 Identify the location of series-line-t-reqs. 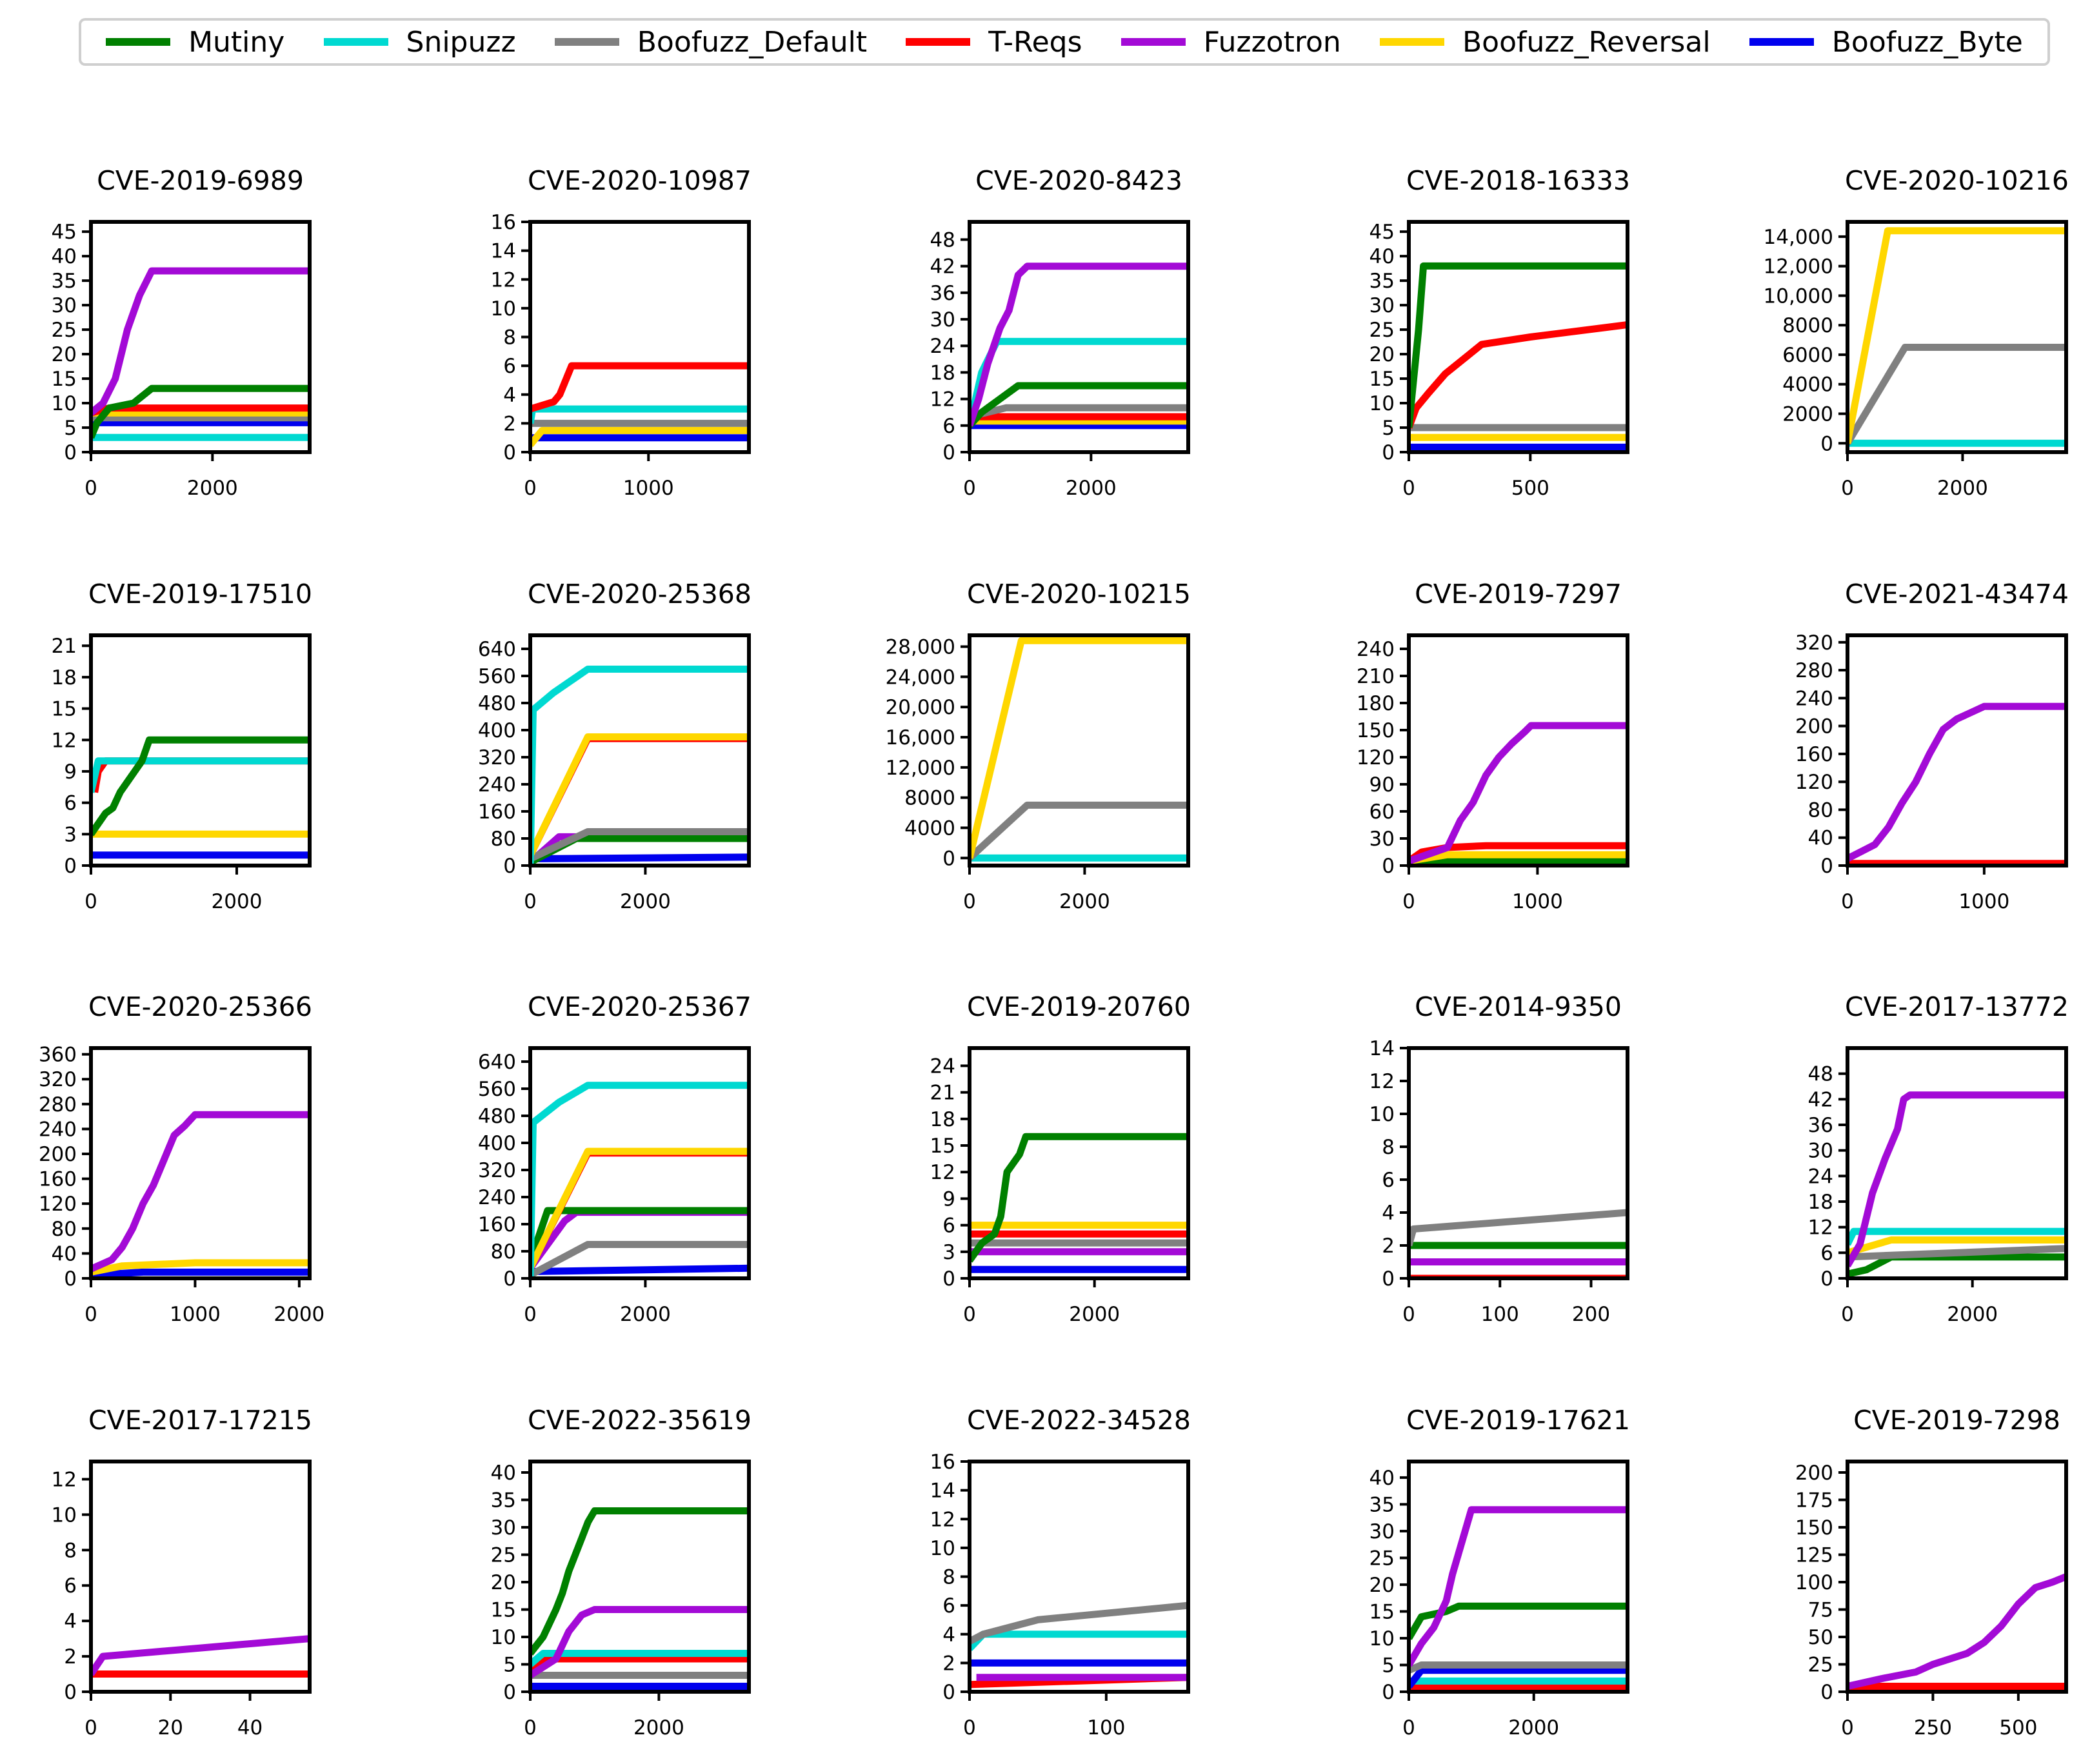
(639, 388).